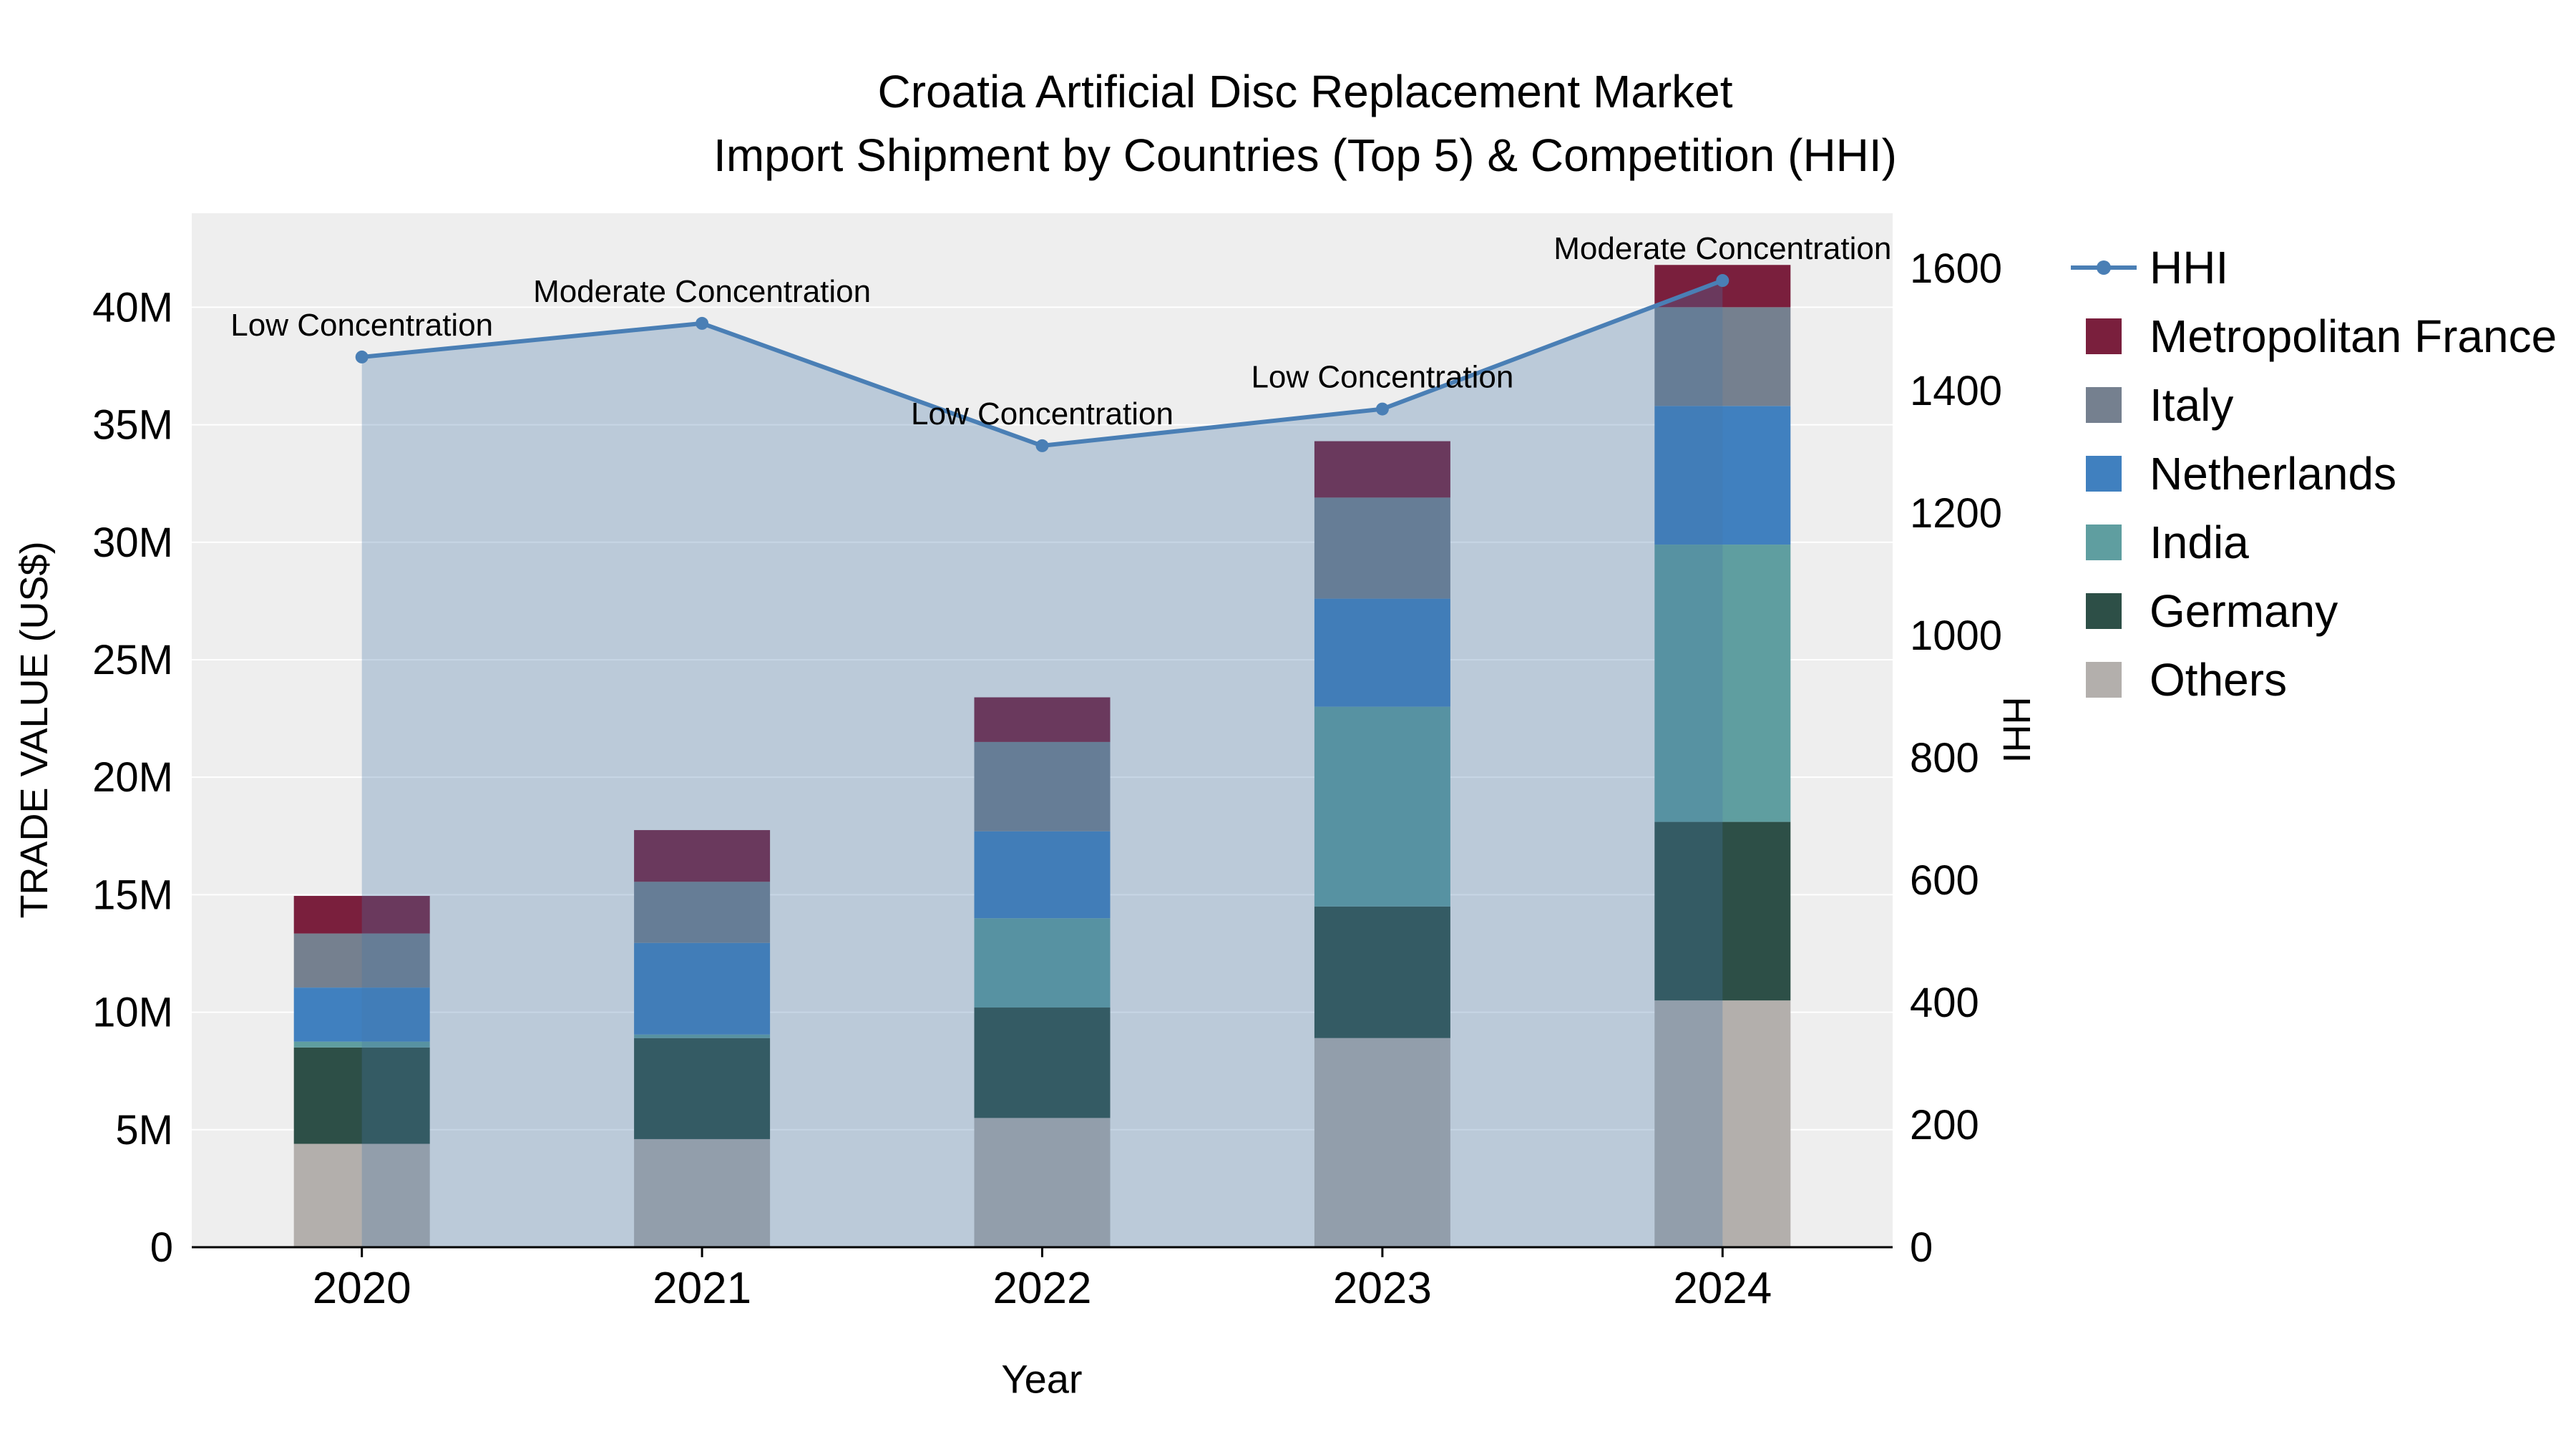 The width and height of the screenshot is (2576, 1449). Describe the element at coordinates (2219, 680) in the screenshot. I see `legend-label: Others` at that location.